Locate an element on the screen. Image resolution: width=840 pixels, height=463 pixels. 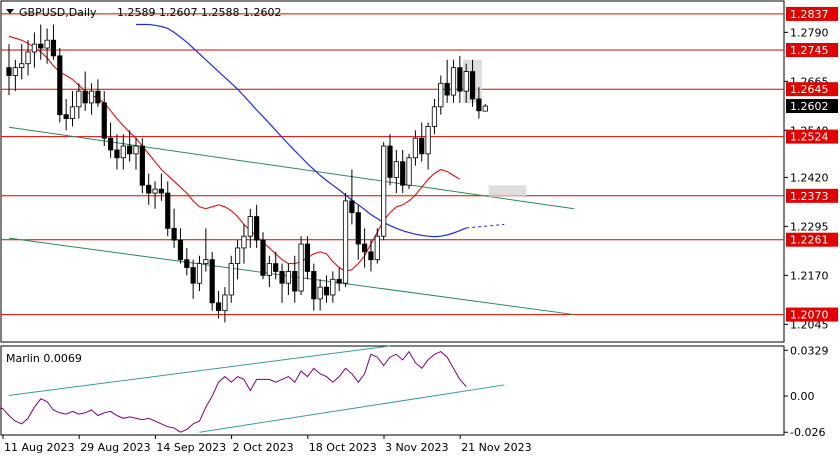
level-label: 1.2837 is located at coordinates (809, 14).